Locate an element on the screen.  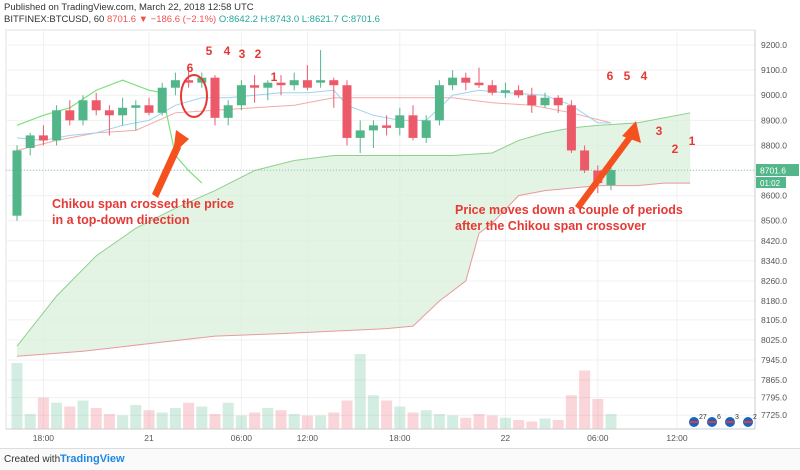
countdown-label: 01:02 is located at coordinates (770, 183).